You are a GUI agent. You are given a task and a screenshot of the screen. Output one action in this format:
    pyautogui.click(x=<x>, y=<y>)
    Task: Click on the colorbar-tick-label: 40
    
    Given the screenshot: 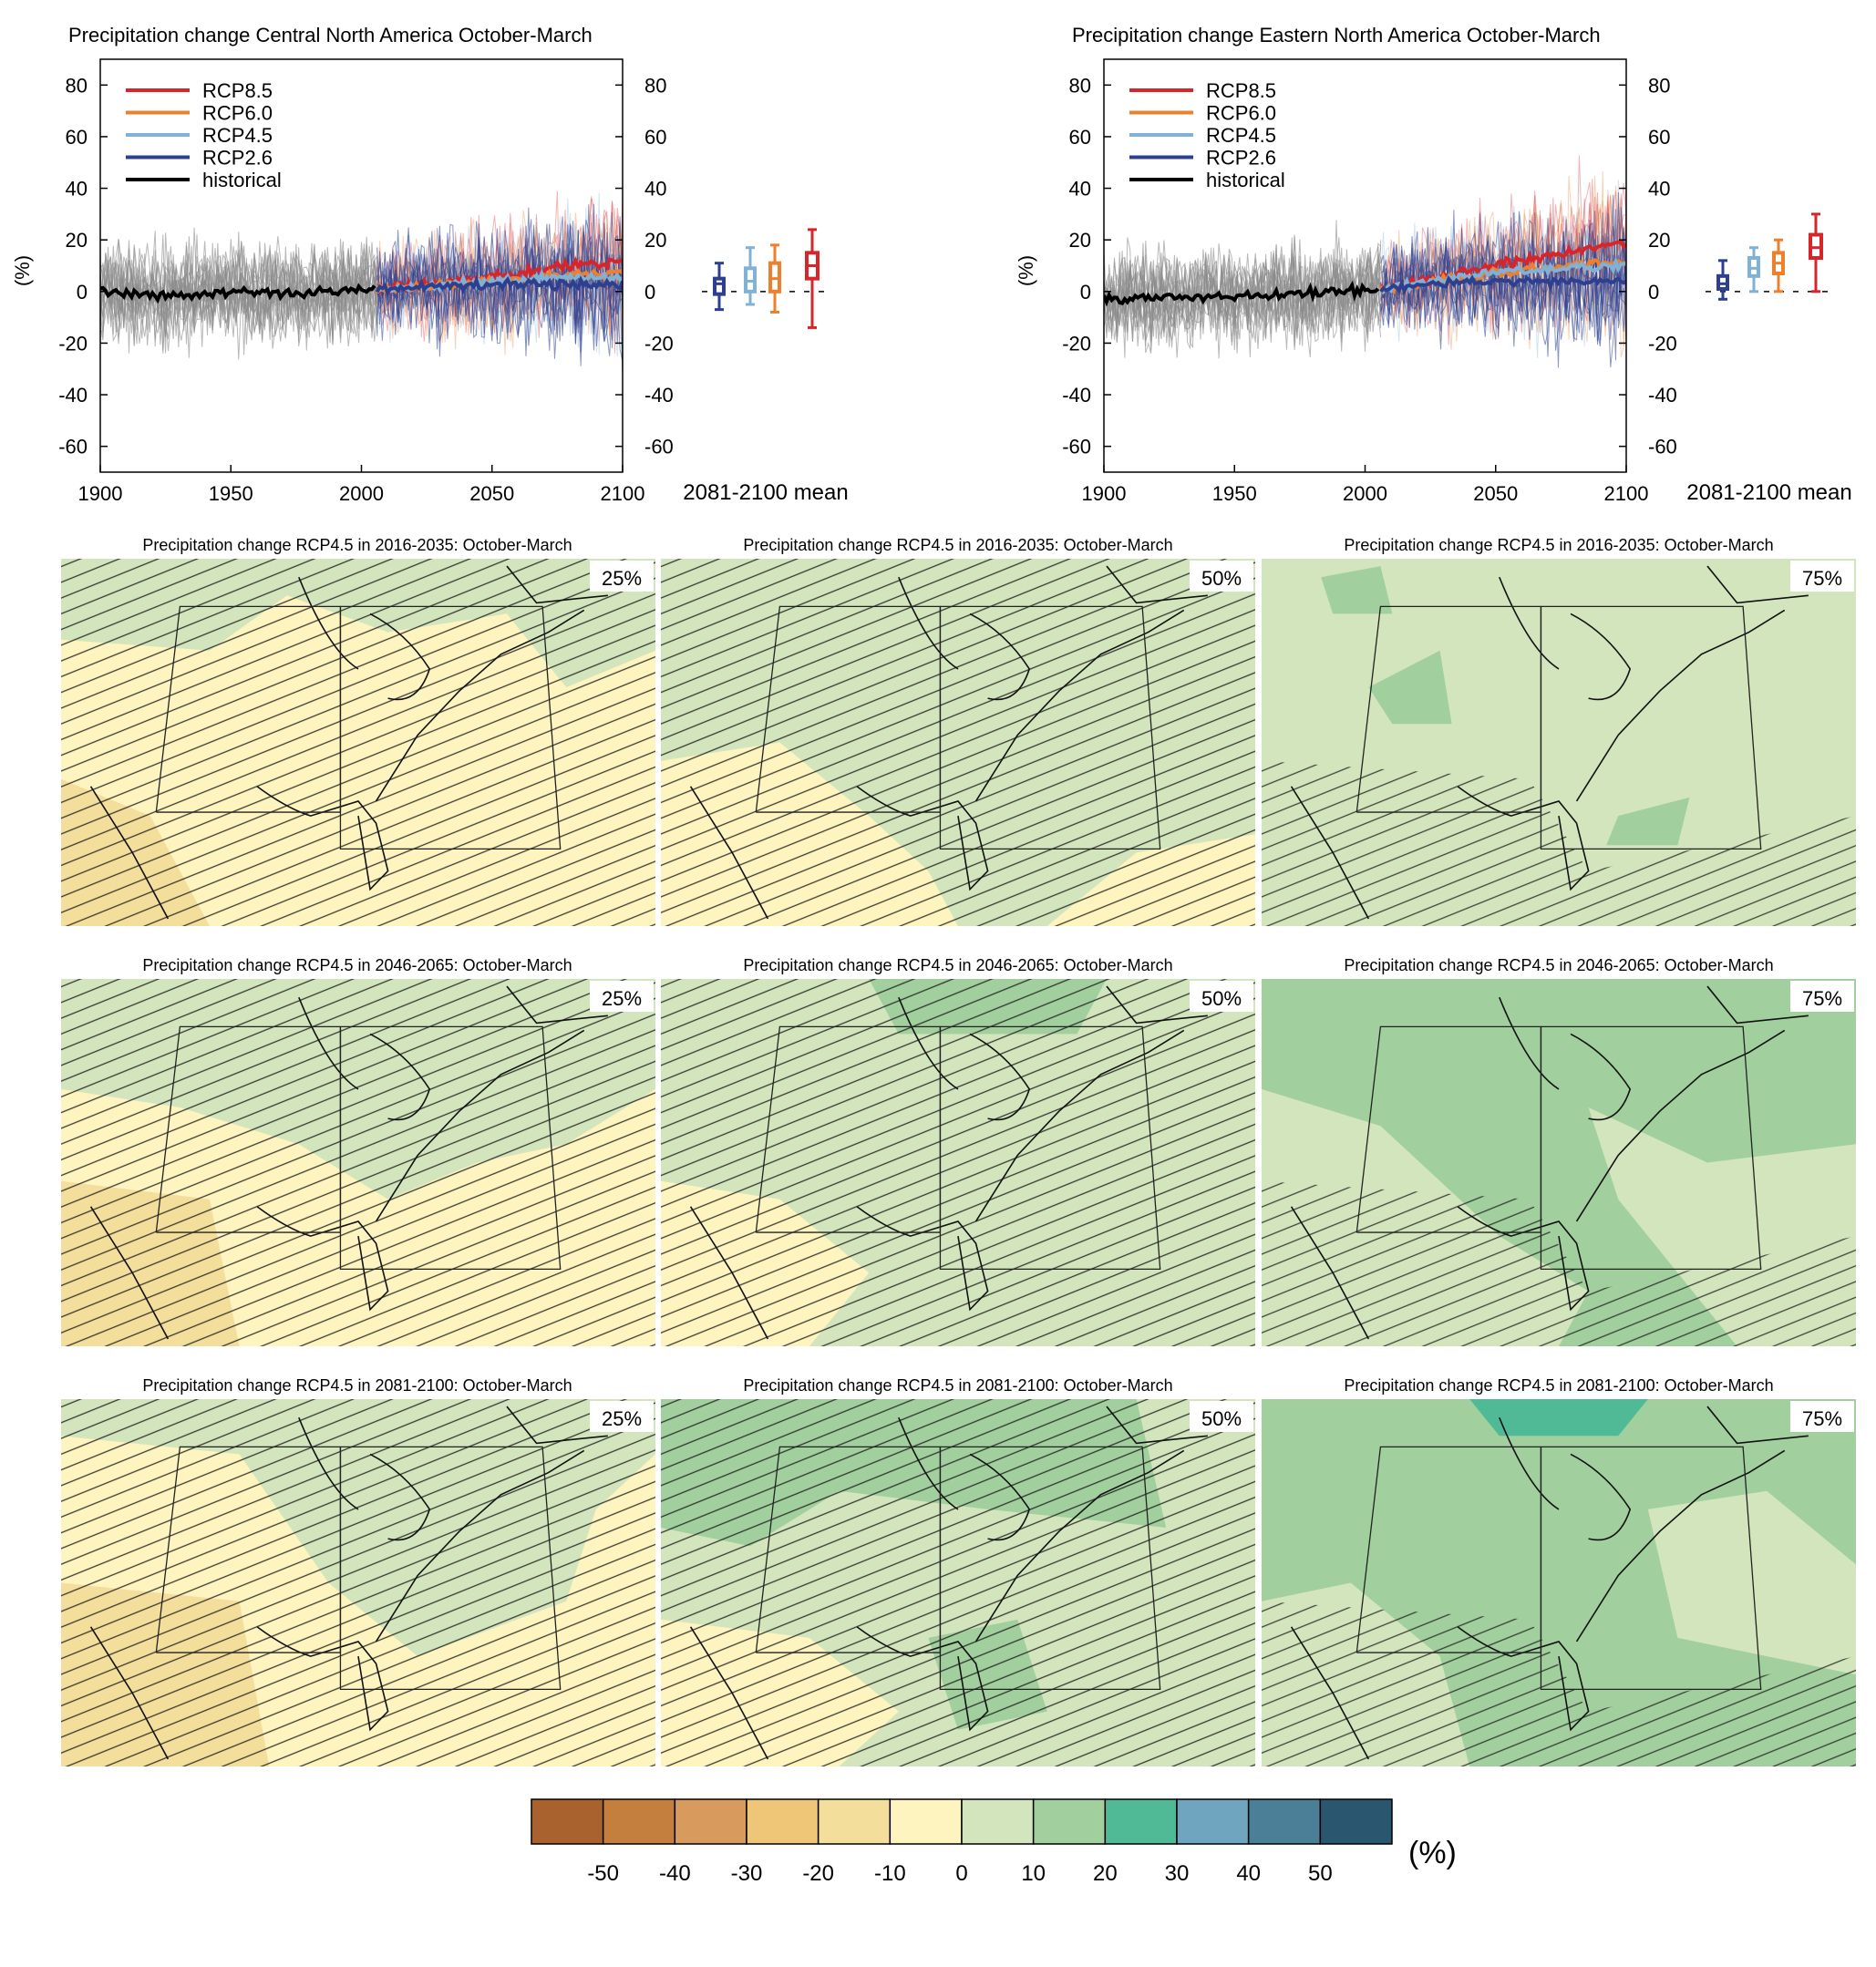 What is the action you would take?
    pyautogui.click(x=1248, y=1873)
    